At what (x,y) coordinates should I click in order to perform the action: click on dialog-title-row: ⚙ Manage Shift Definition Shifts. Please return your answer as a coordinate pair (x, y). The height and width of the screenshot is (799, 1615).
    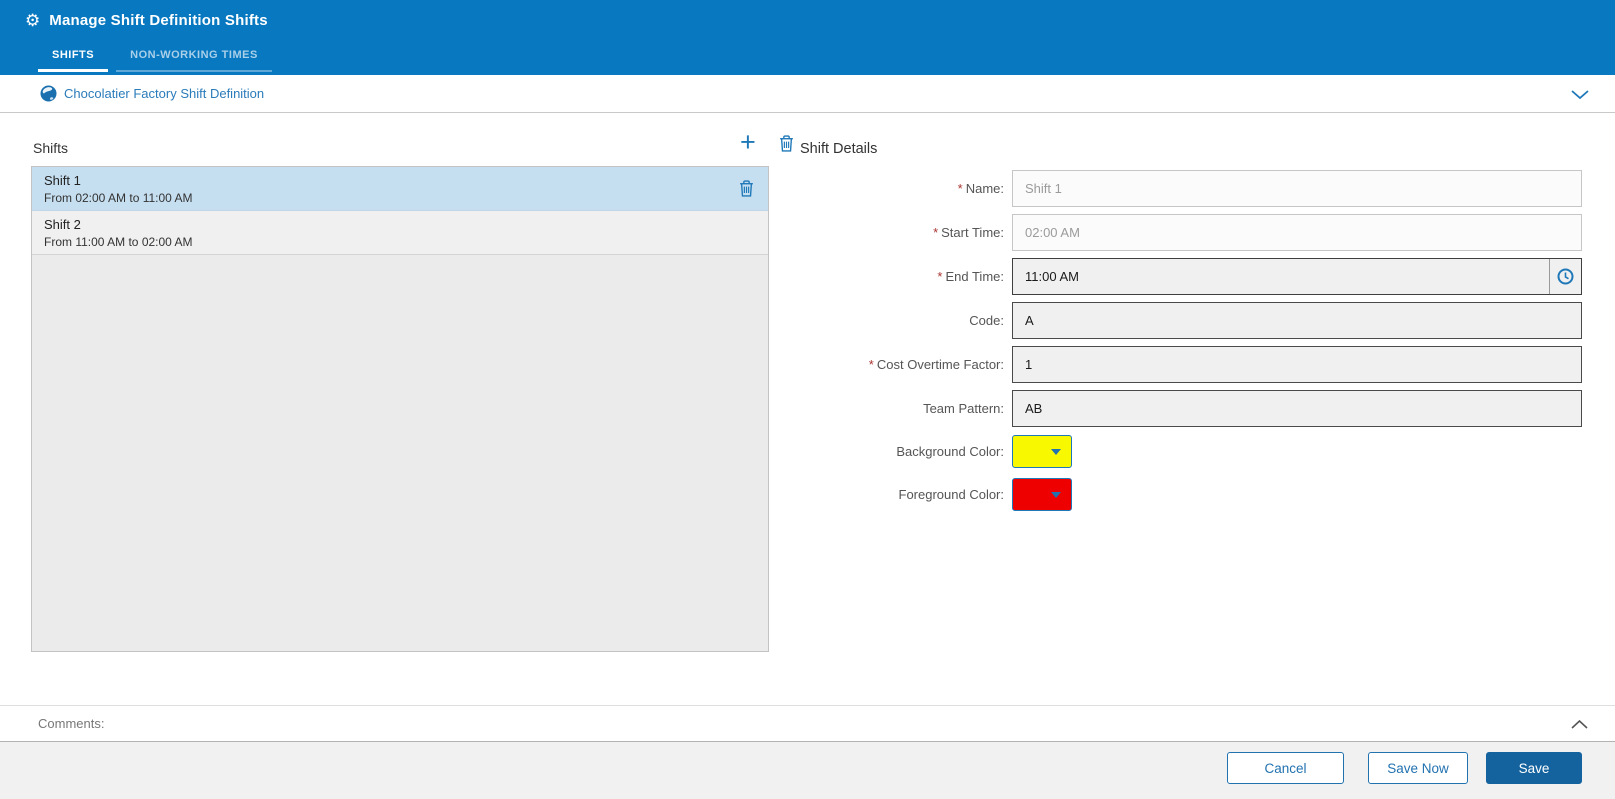
    Looking at the image, I should click on (146, 20).